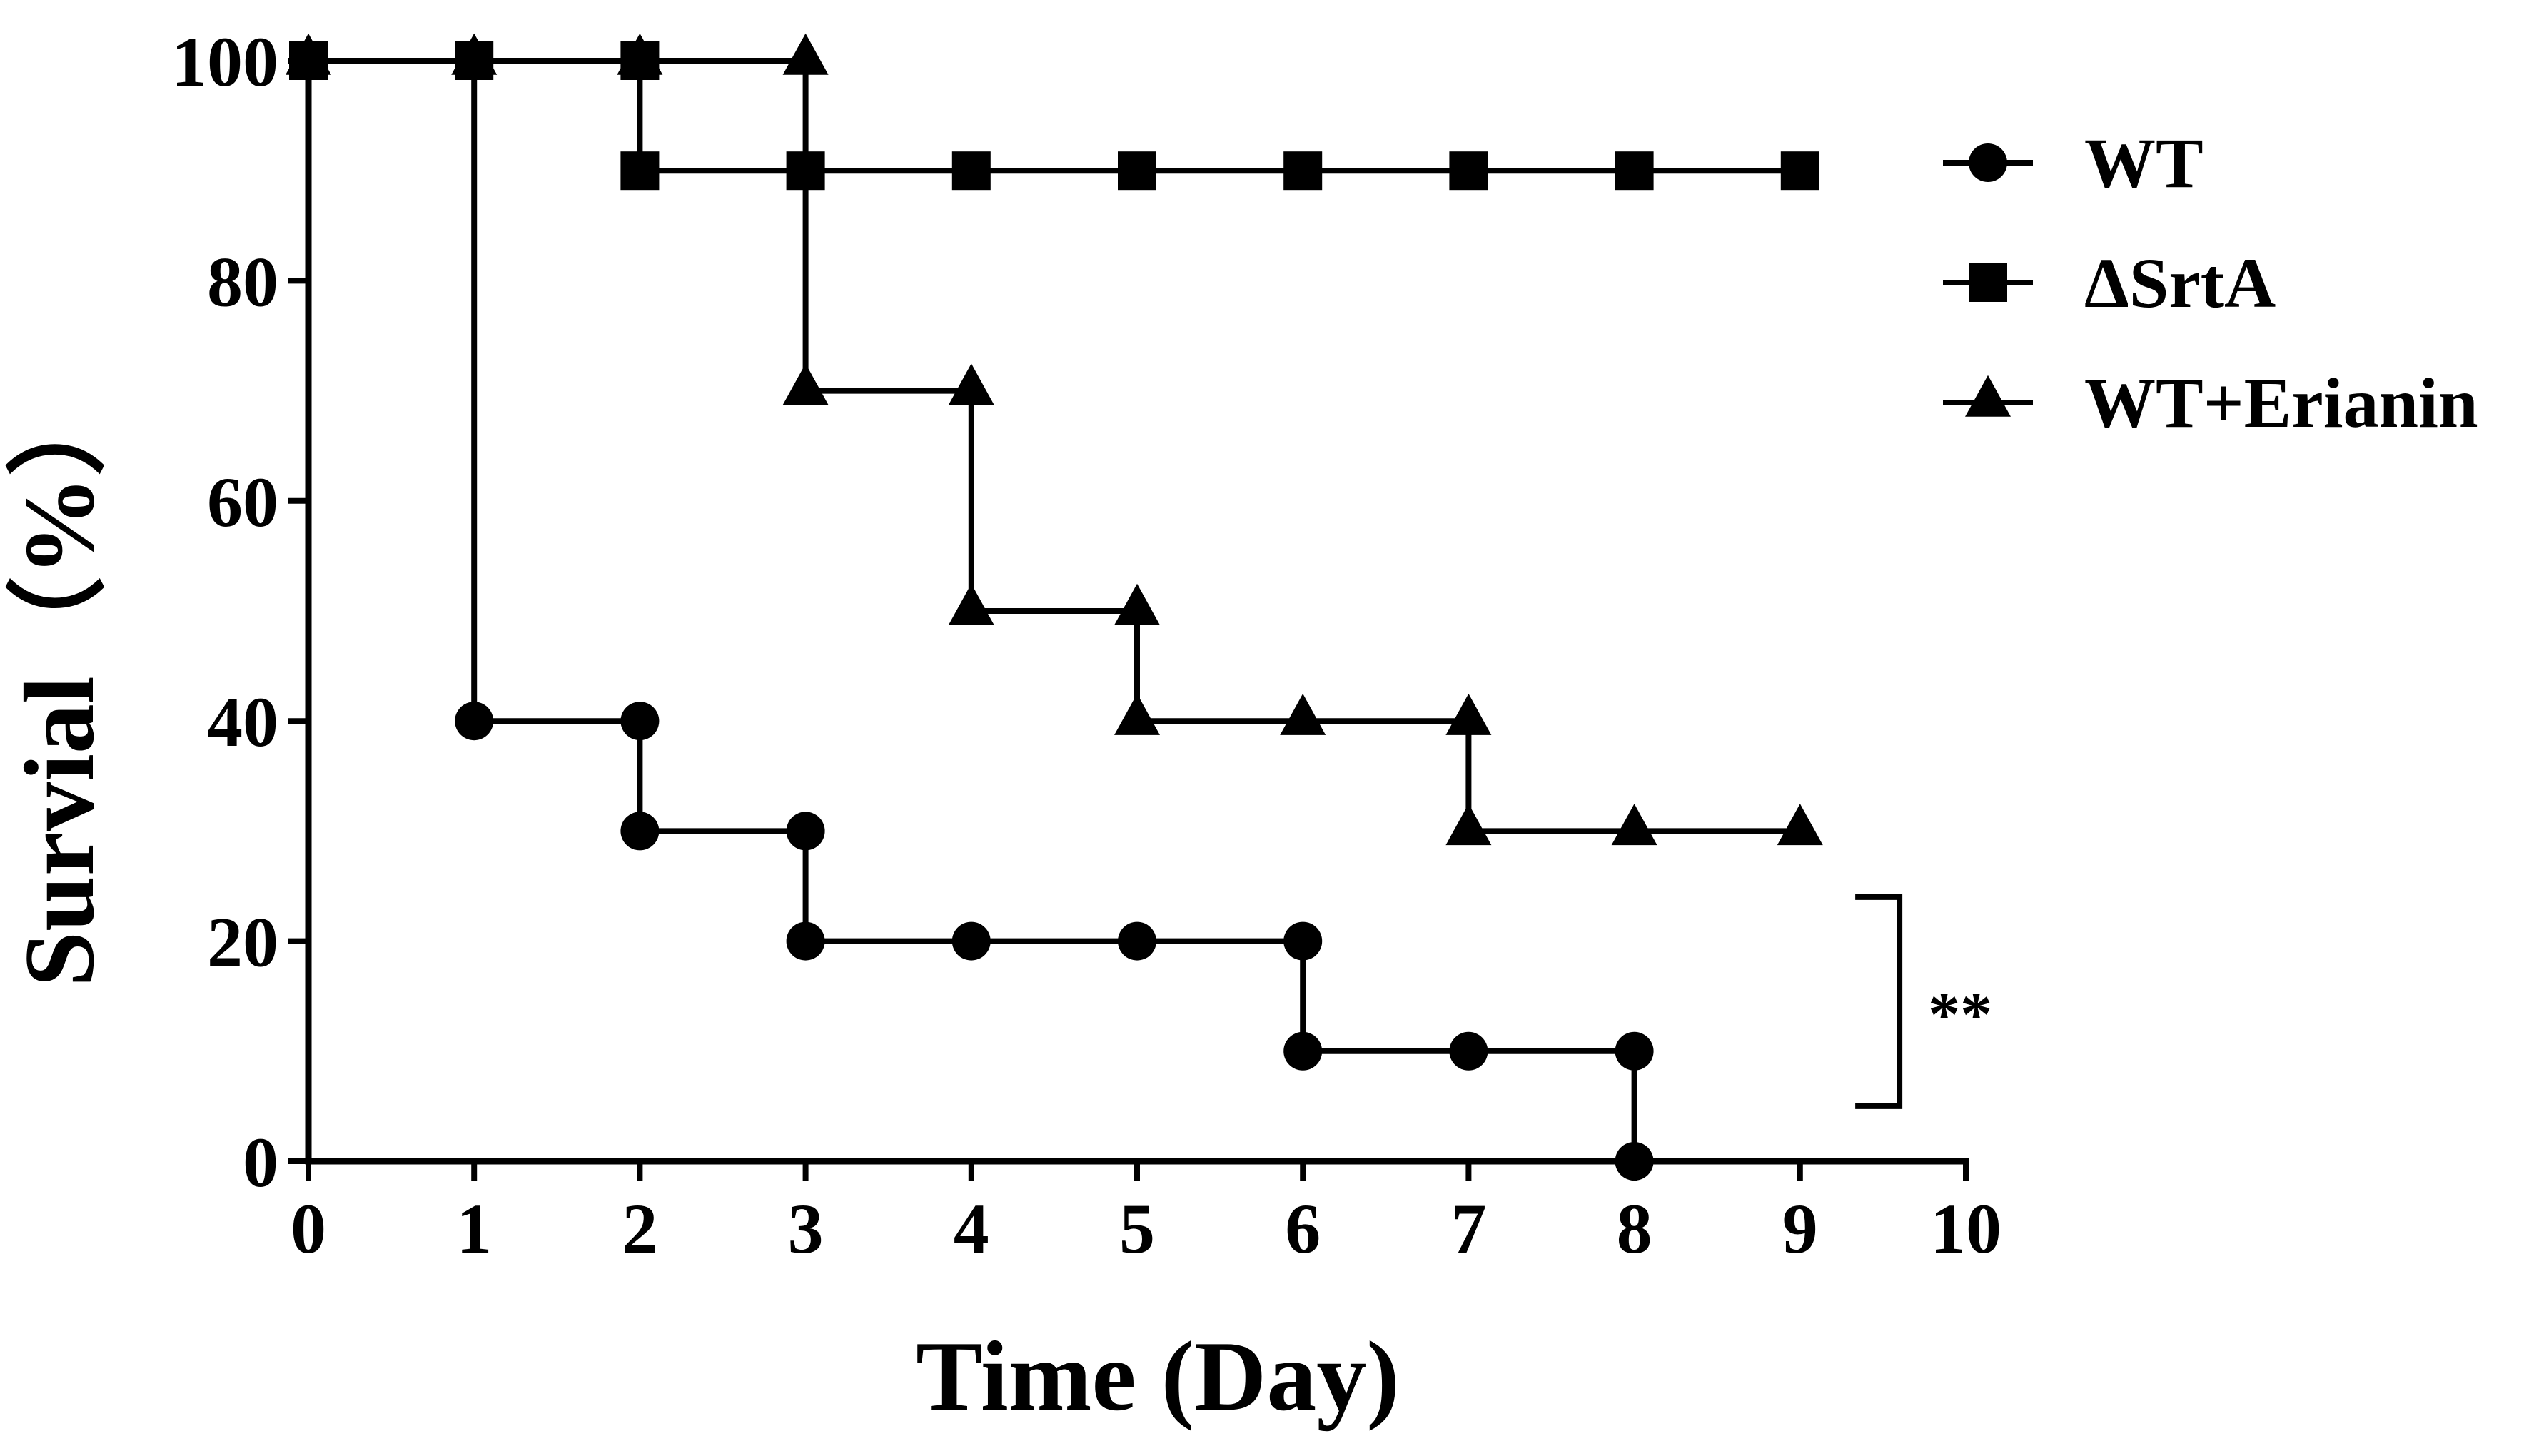 Image resolution: width=2524 pixels, height=1456 pixels. I want to click on x-tick-label: 6, so click(1303, 1228).